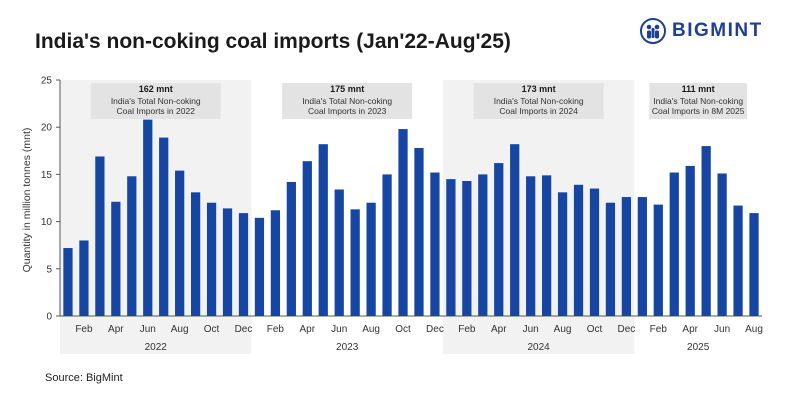 Image resolution: width=800 pixels, height=400 pixels. I want to click on annotation-box-2022, so click(155, 101).